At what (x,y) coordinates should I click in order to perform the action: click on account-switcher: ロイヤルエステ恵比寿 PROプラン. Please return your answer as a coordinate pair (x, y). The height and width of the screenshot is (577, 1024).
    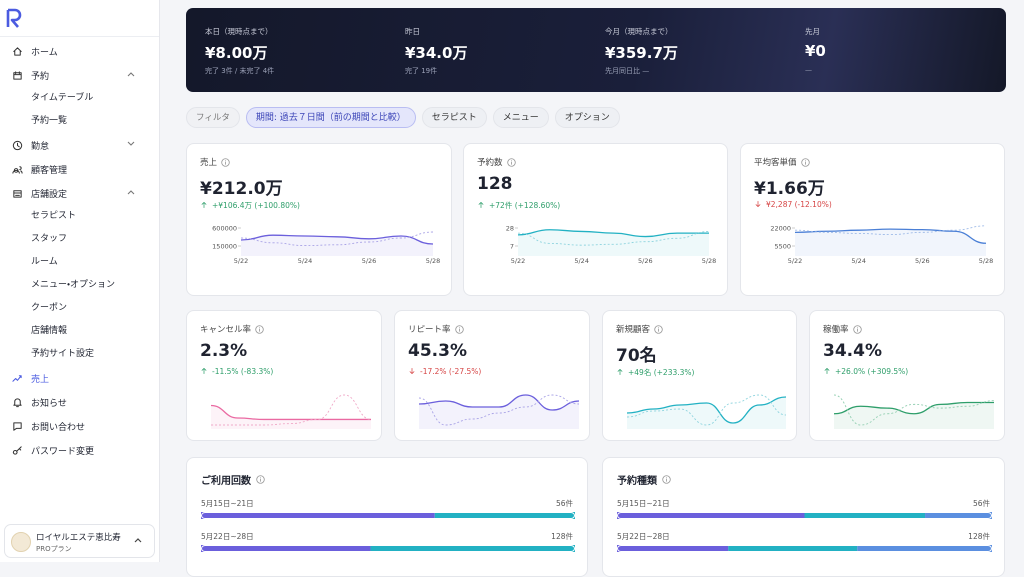
    Looking at the image, I should click on (79, 541).